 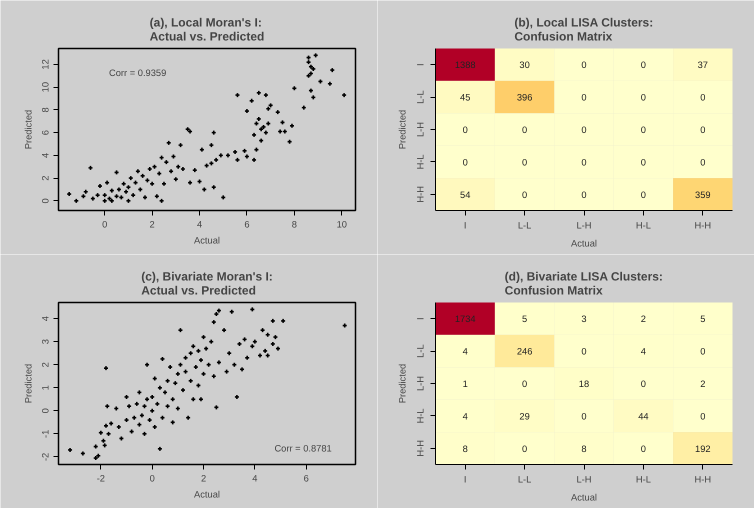 What do you see at coordinates (101, 479) in the screenshot?
I see `x-tick-label: -2` at bounding box center [101, 479].